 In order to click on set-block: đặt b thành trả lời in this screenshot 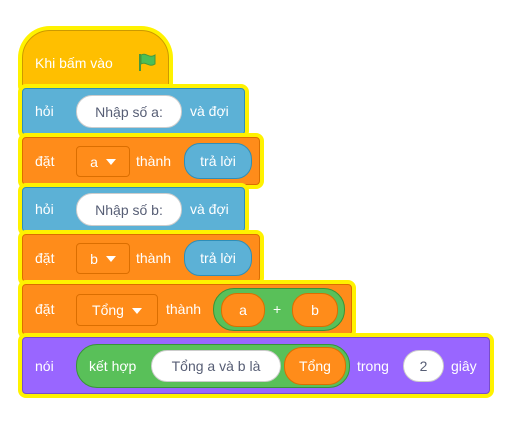, I will do `click(141, 258)`.